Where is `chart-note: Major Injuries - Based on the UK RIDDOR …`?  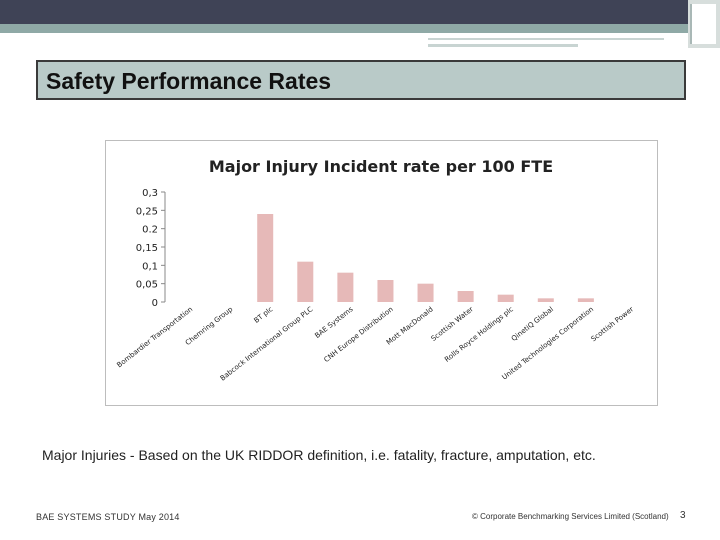 chart-note: Major Injuries - Based on the UK RIDDOR … is located at coordinates (319, 455).